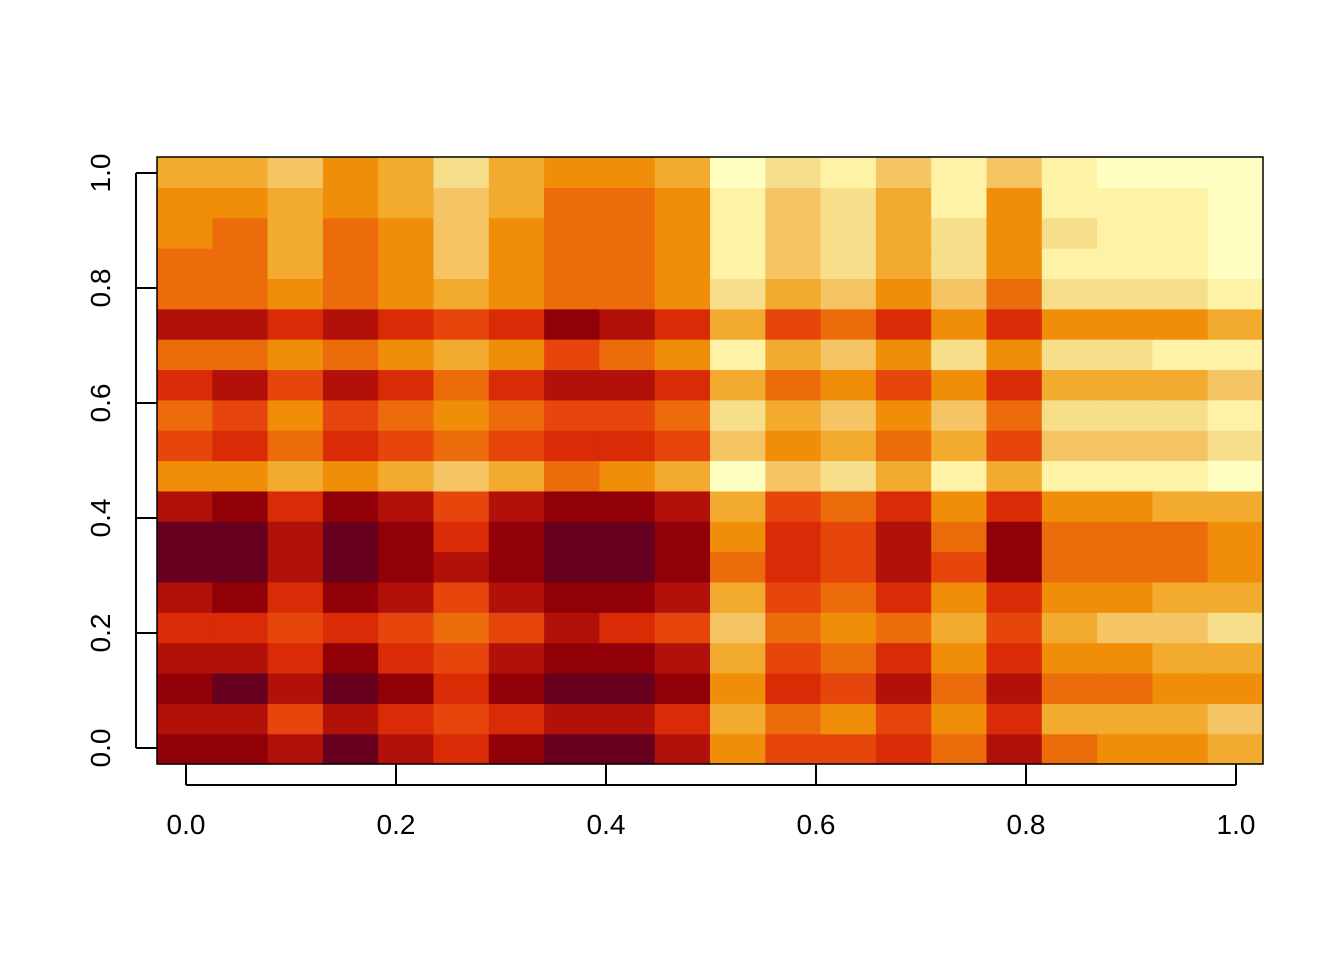 This screenshot has height=960, width=1344. I want to click on x-tick-label: 0.0, so click(186, 824).